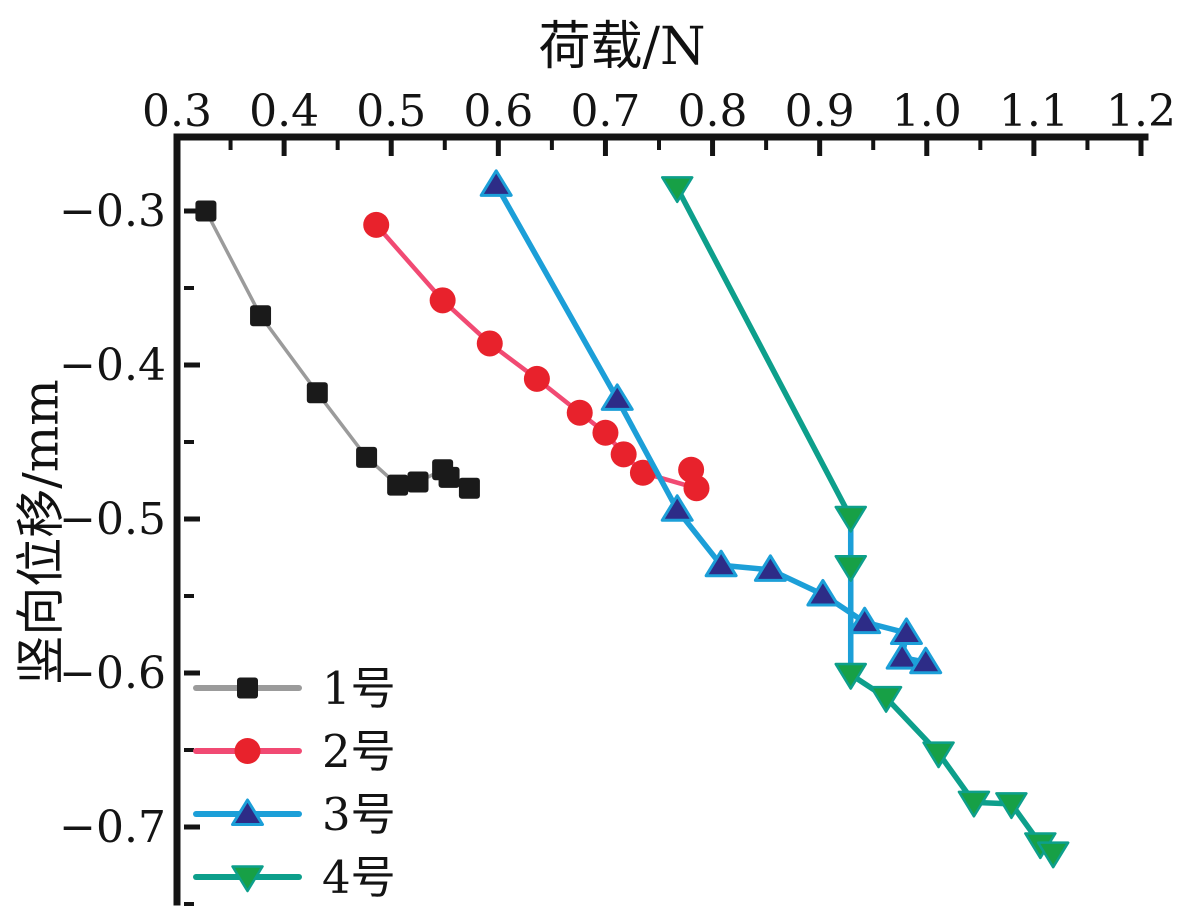 The height and width of the screenshot is (922, 1184). I want to click on x-axis-line, so click(661, 137).